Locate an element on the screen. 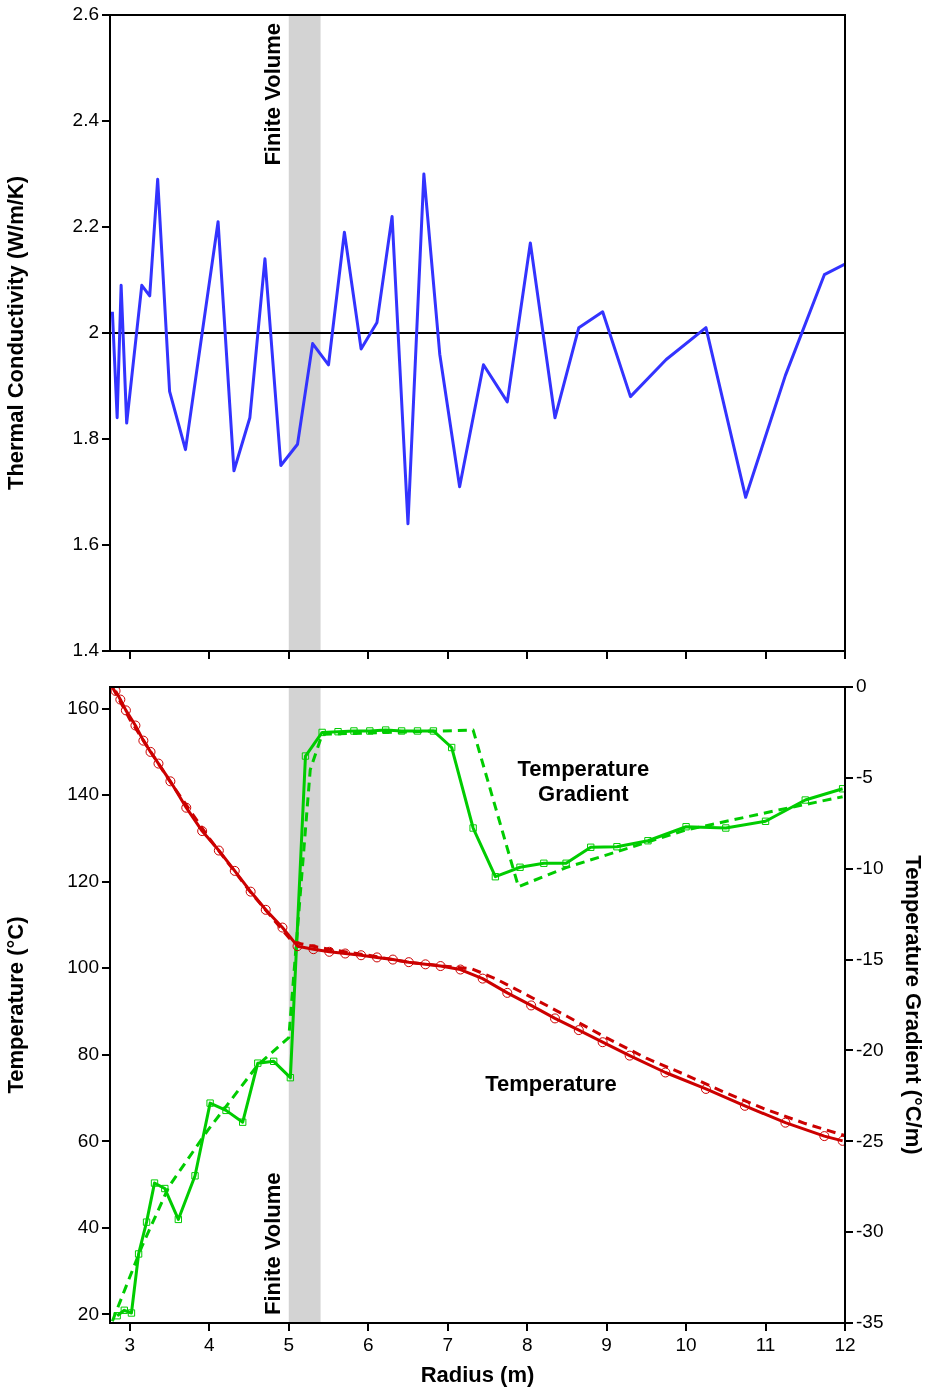 The image size is (929, 1393). series-label: Temperature Gradient is located at coordinates (583, 780).